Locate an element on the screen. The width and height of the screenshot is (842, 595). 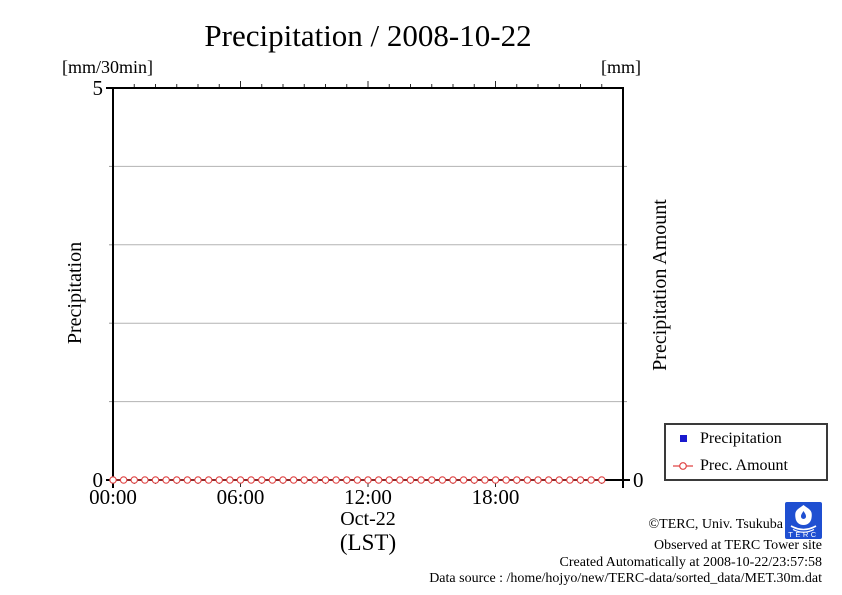
terc-logo-text: TERC is located at coordinates (803, 534).